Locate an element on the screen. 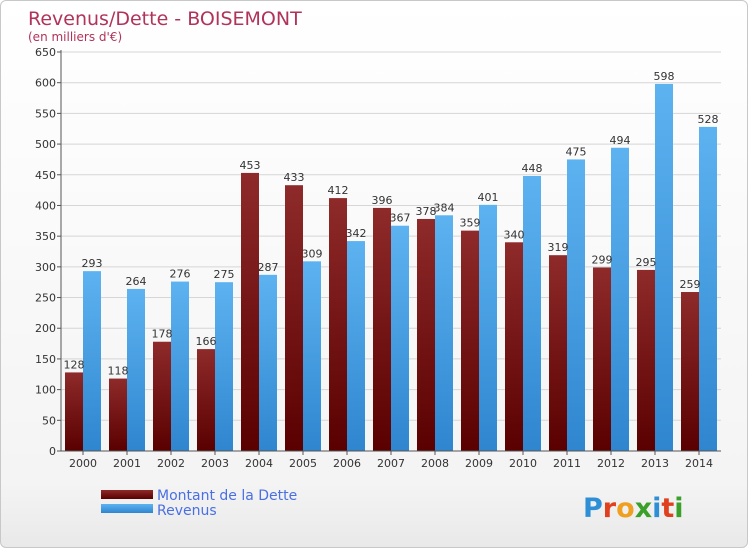 The width and height of the screenshot is (750, 551). data-label-debt-2000: 128 is located at coordinates (74, 364).